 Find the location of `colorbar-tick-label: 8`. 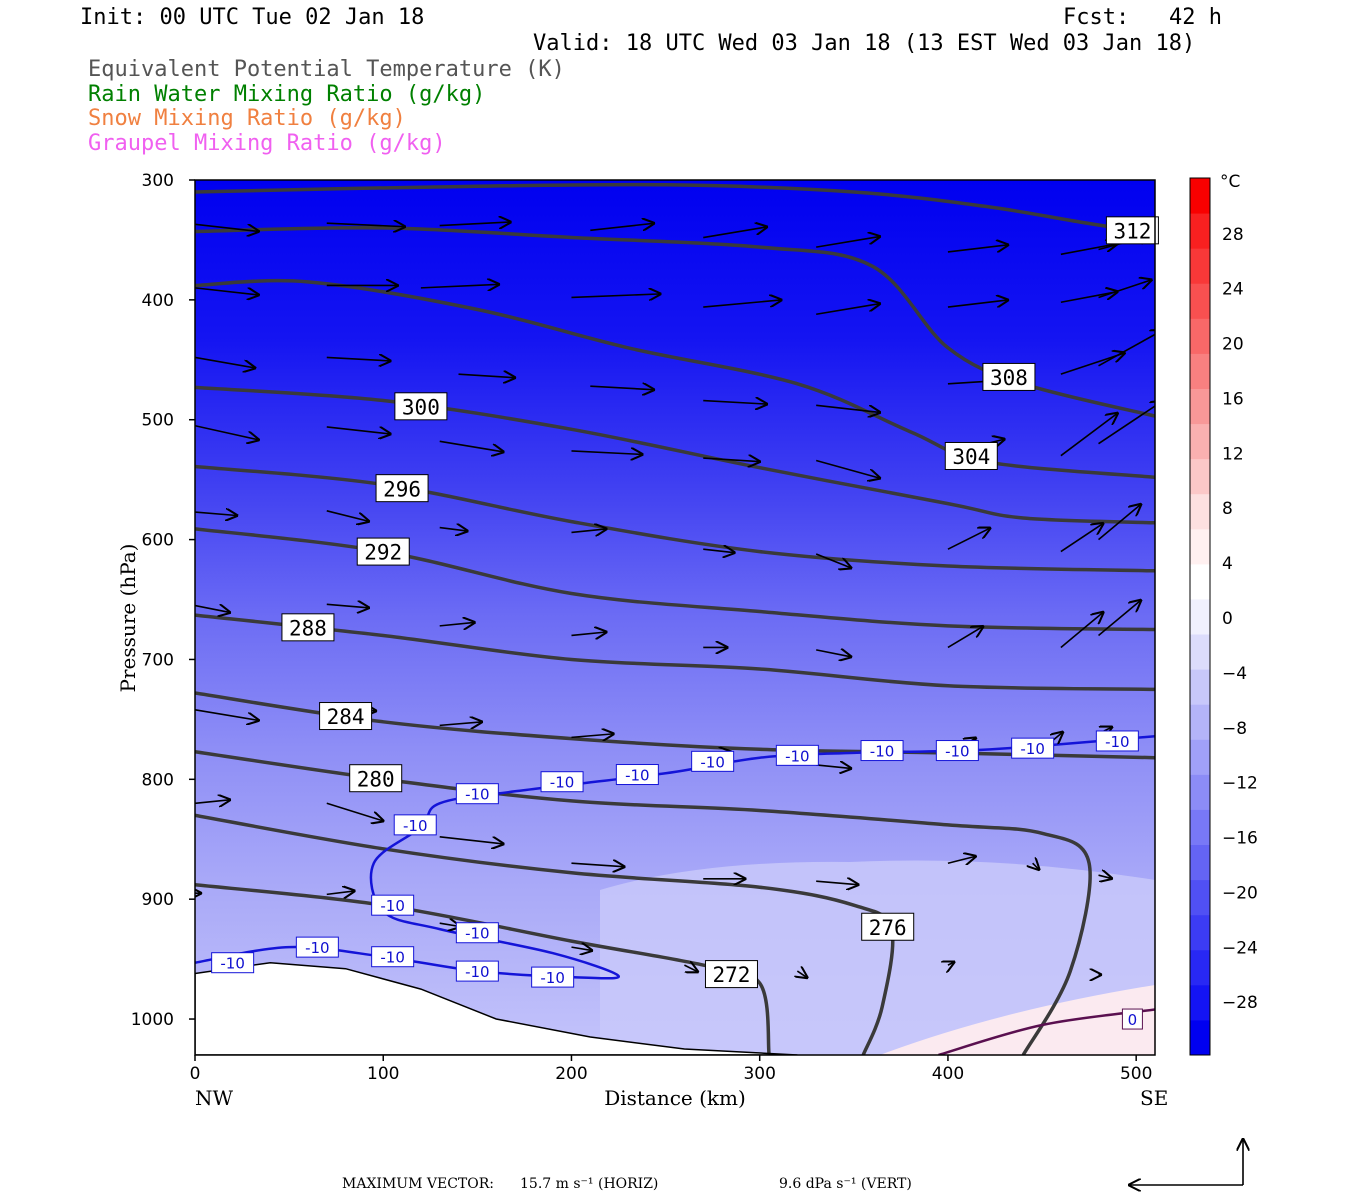

colorbar-tick-label: 8 is located at coordinates (1227, 509).